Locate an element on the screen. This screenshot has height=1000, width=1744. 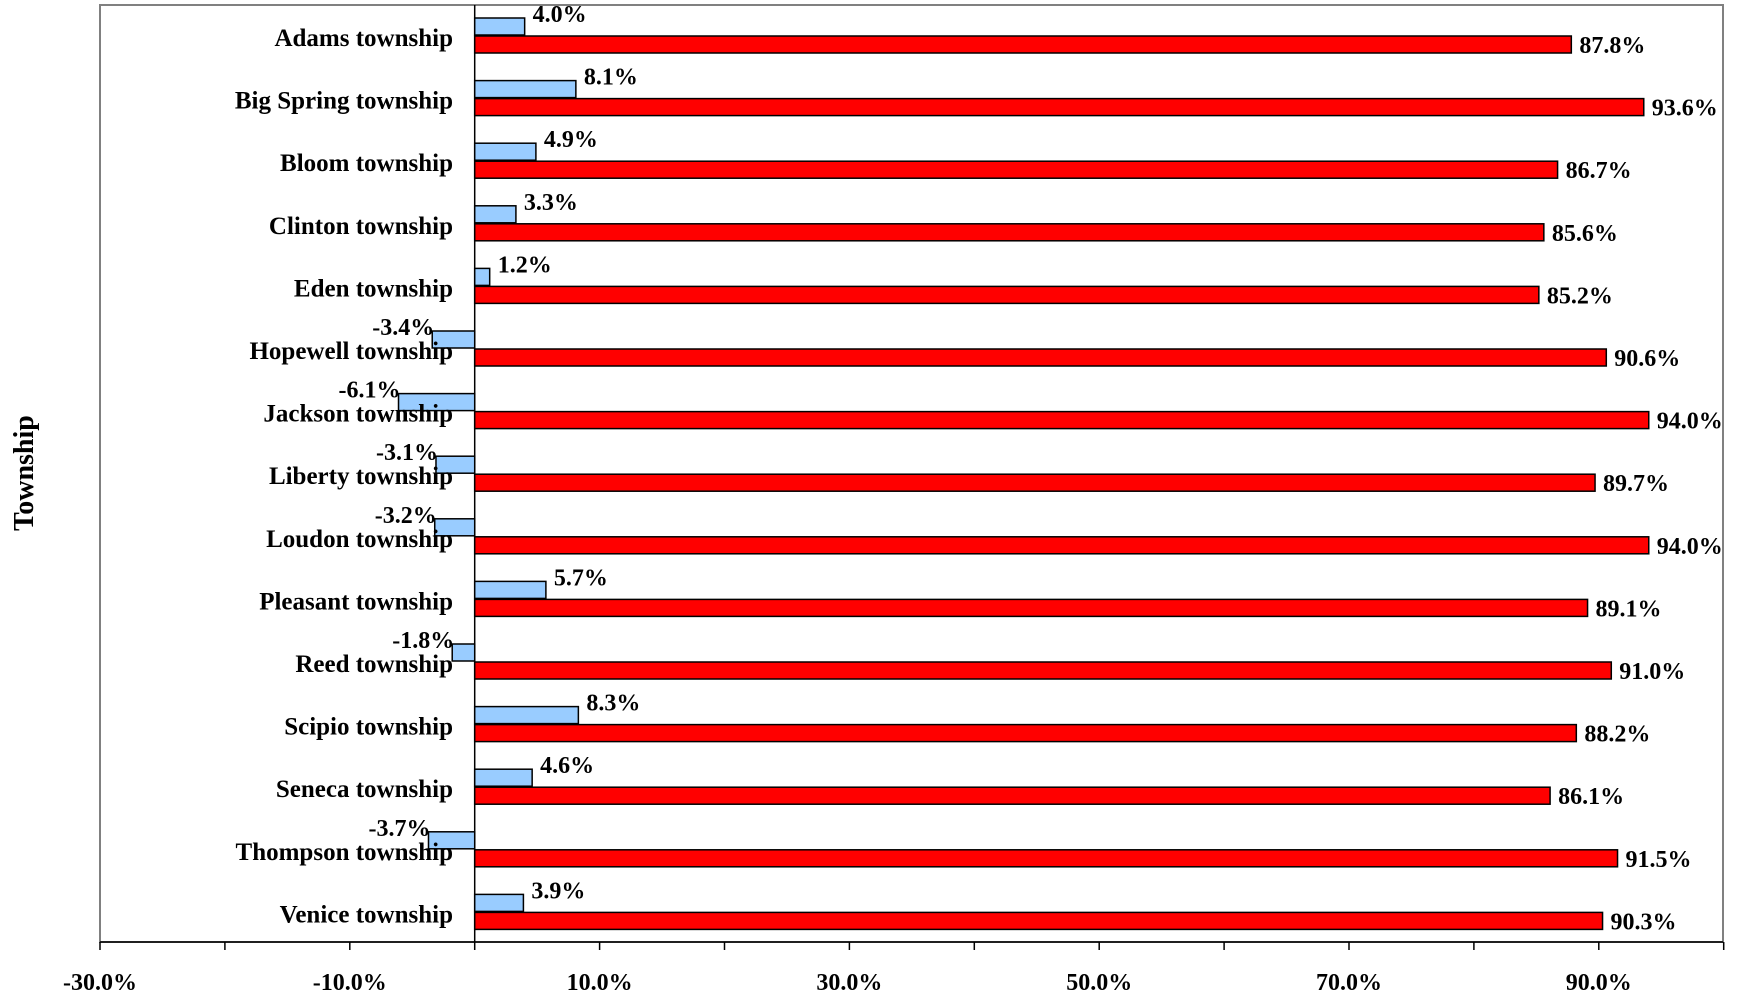
data-label-percent: 89.7% is located at coordinates (1636, 484).